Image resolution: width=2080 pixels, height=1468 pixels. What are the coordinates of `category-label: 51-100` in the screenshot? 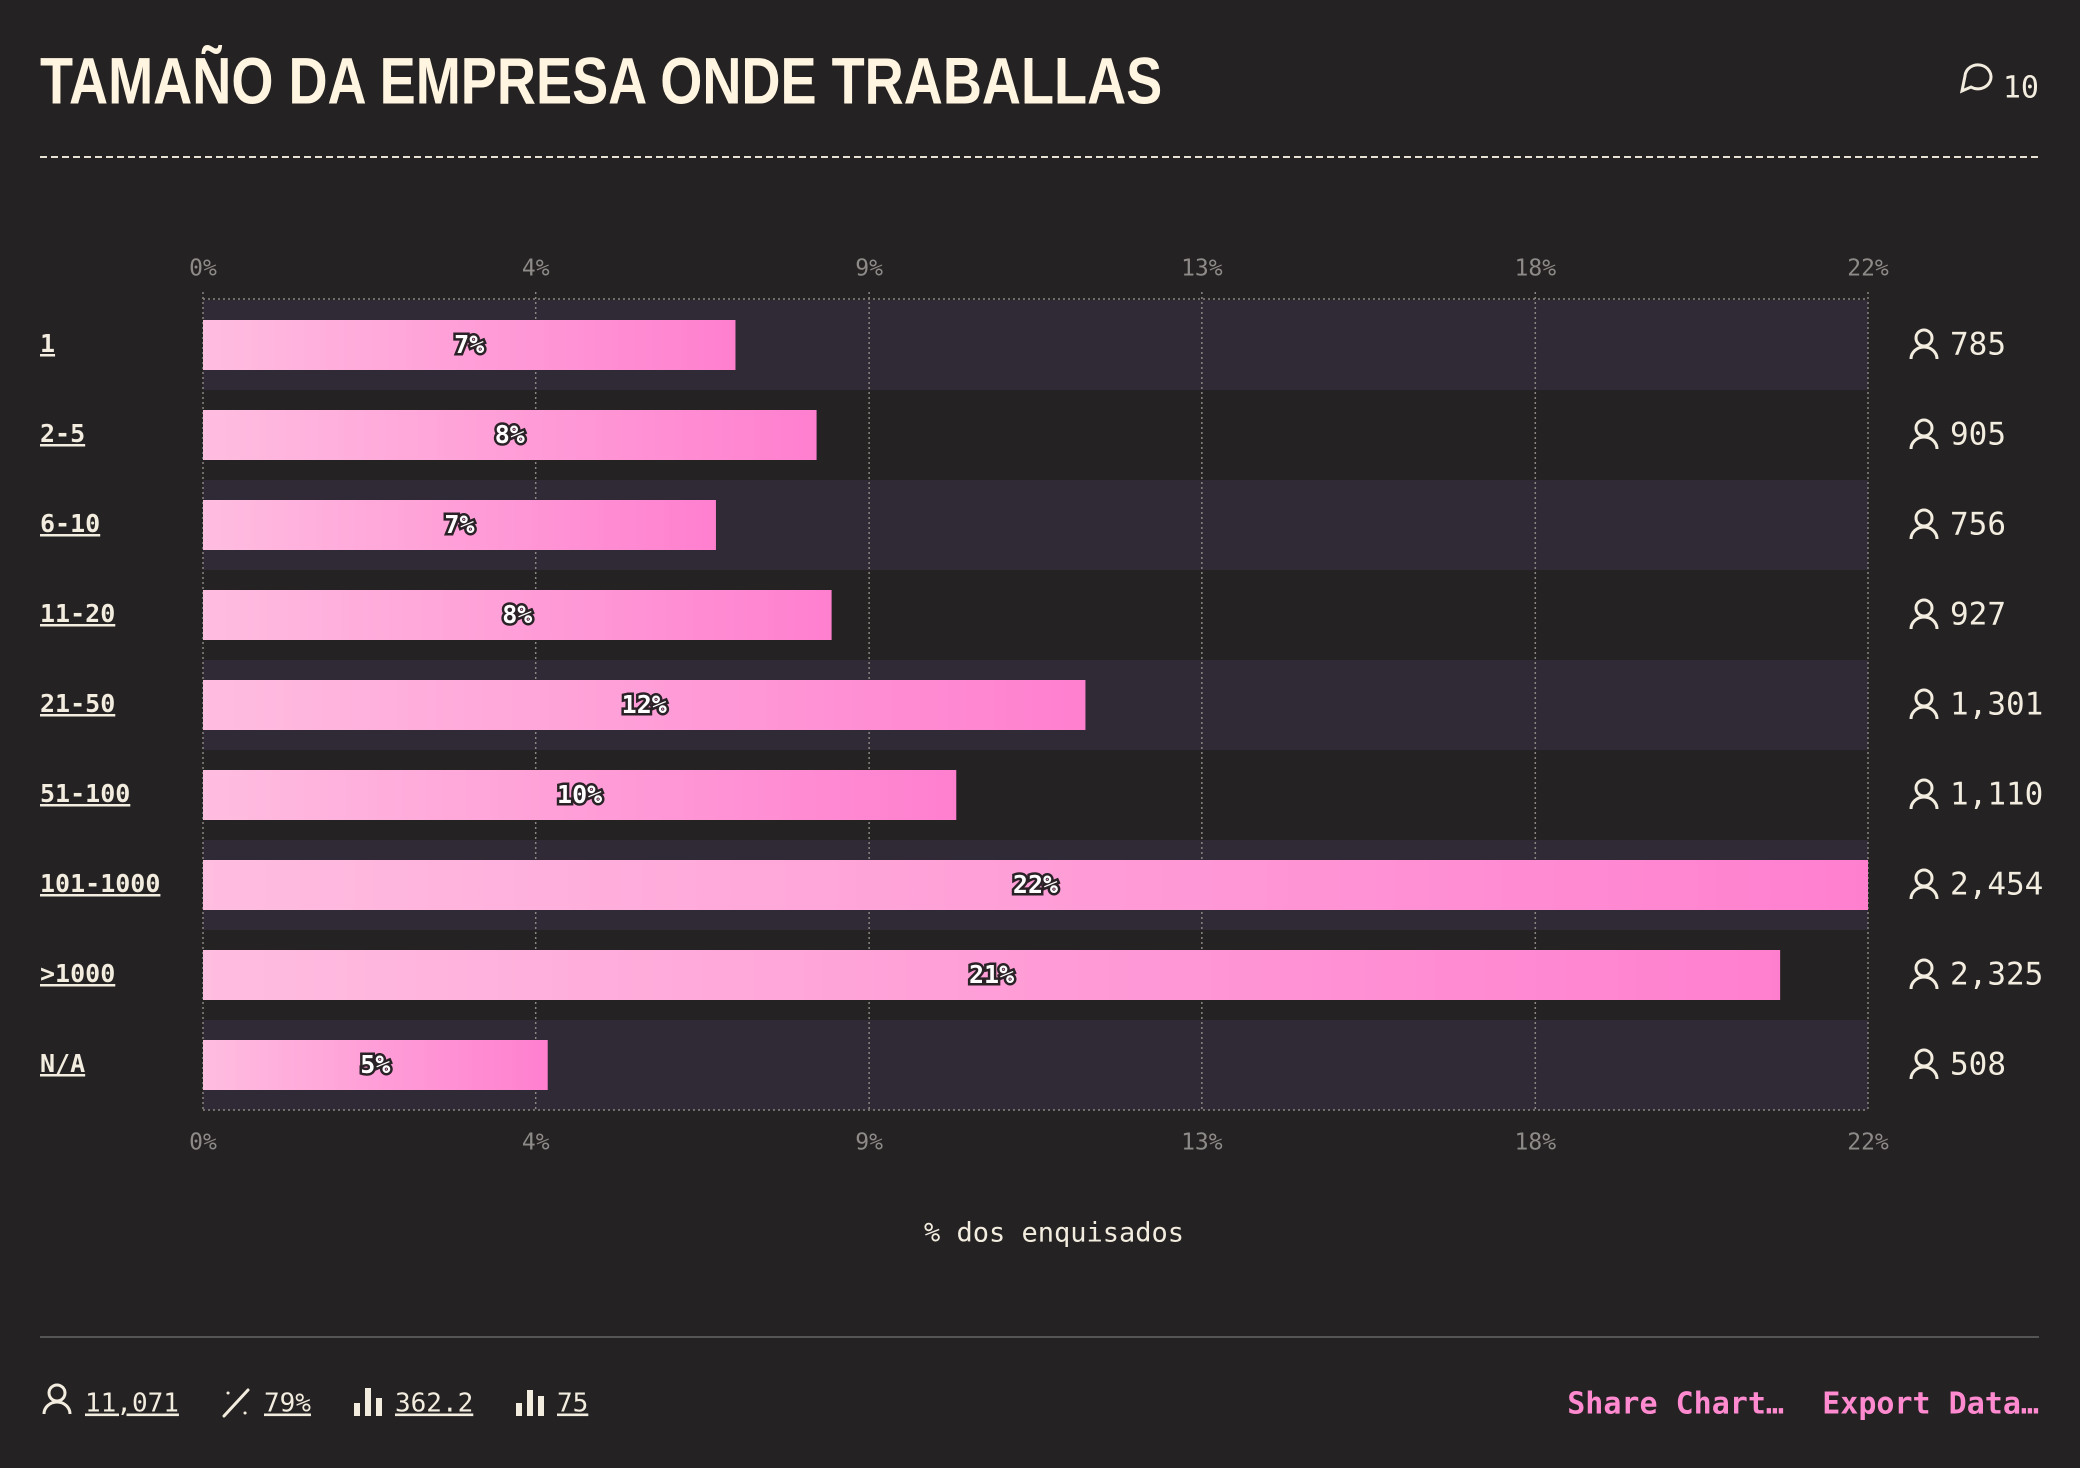 It's located at (85, 793).